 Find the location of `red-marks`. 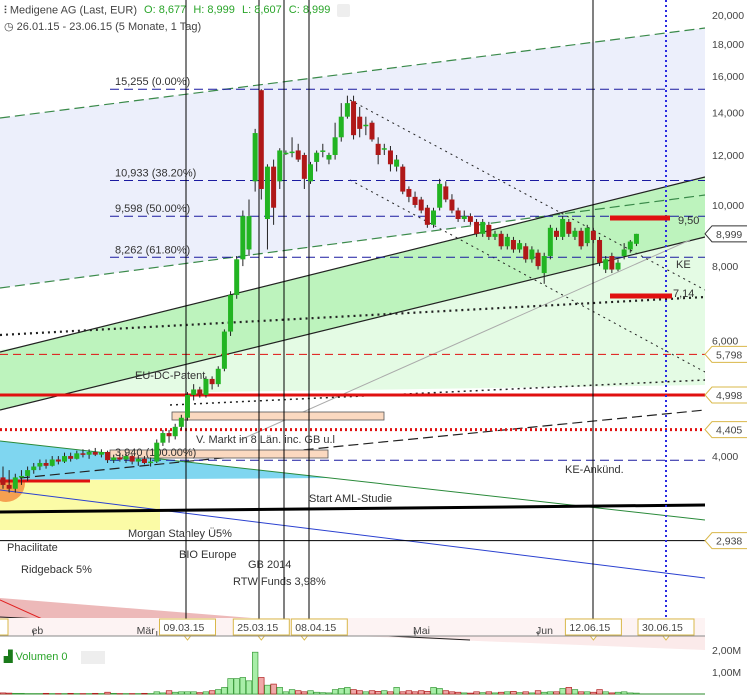

red-marks is located at coordinates (641, 257).